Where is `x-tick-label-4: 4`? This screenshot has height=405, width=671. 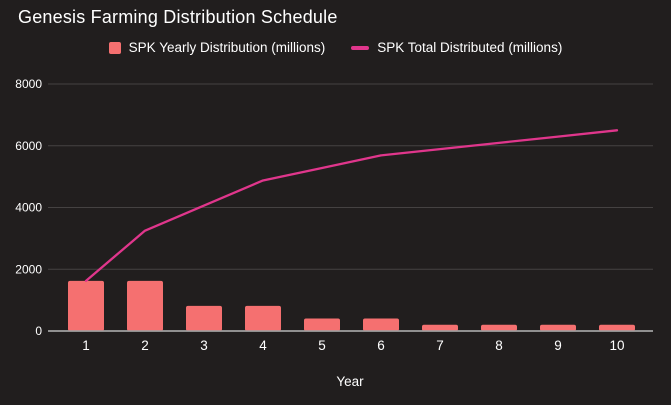
x-tick-label-4: 4 is located at coordinates (263, 345).